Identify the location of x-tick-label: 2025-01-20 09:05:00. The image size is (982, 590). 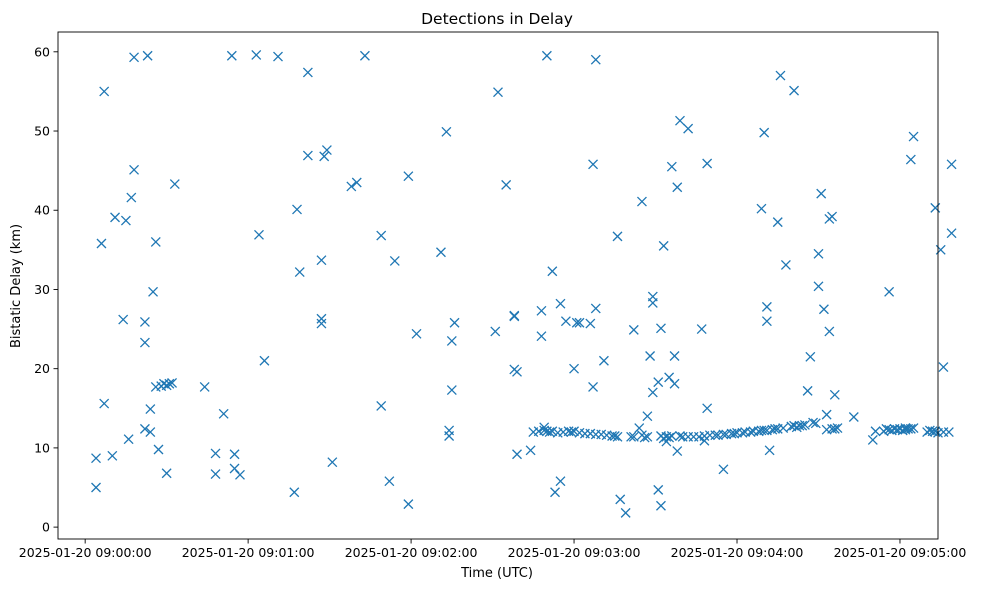
(900, 552).